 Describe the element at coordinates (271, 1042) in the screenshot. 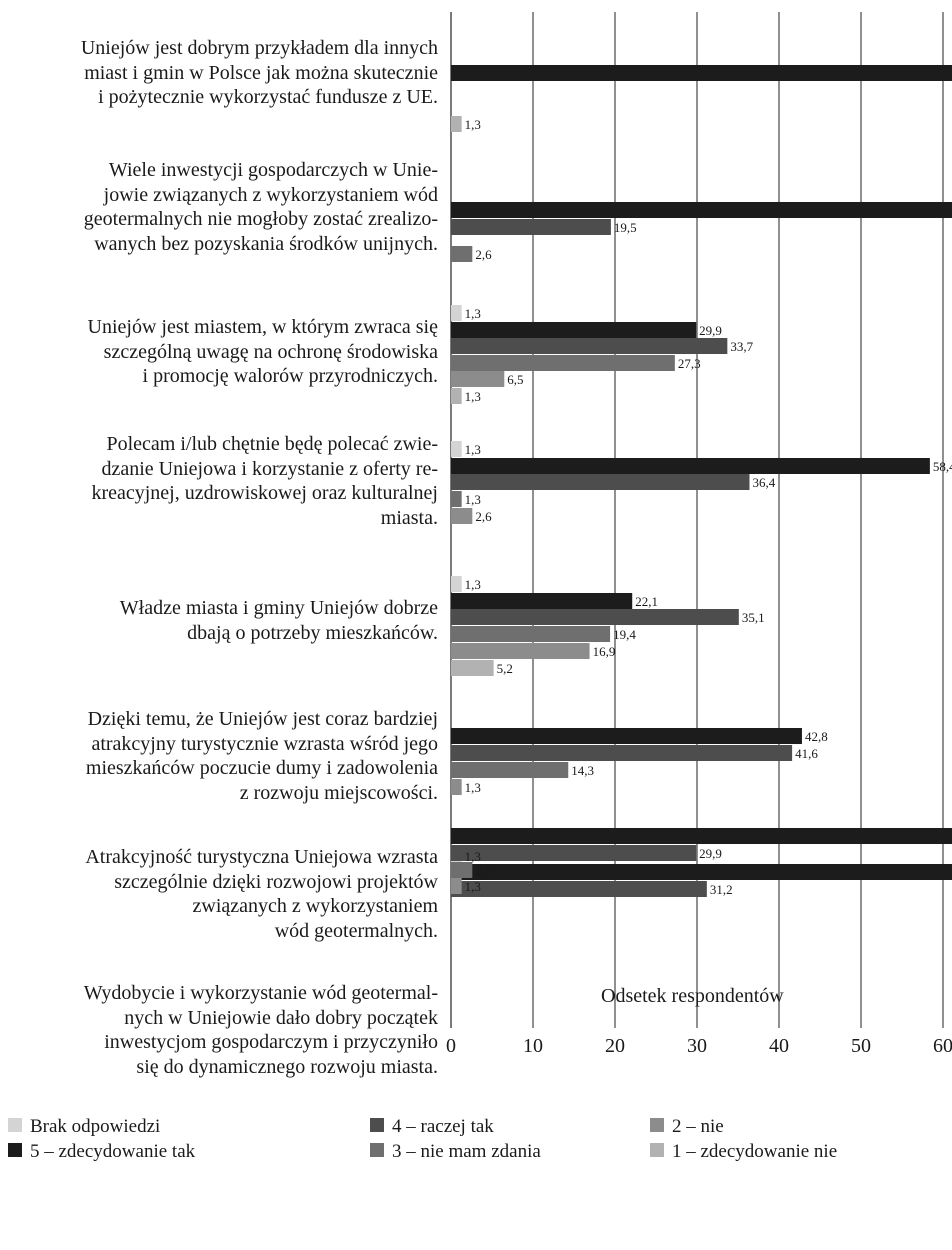

I see `category-label-line: inwestycjom gospodarczym i przyczyniło` at that location.